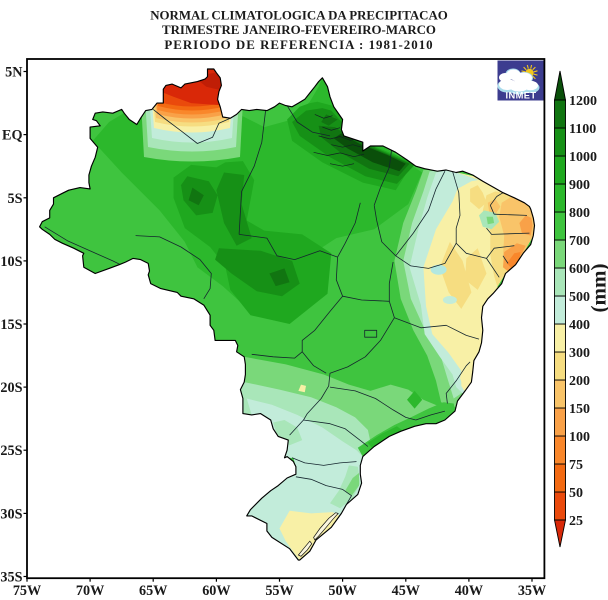 The width and height of the screenshot is (608, 600). I want to click on svg-text: 25, so click(576, 521).